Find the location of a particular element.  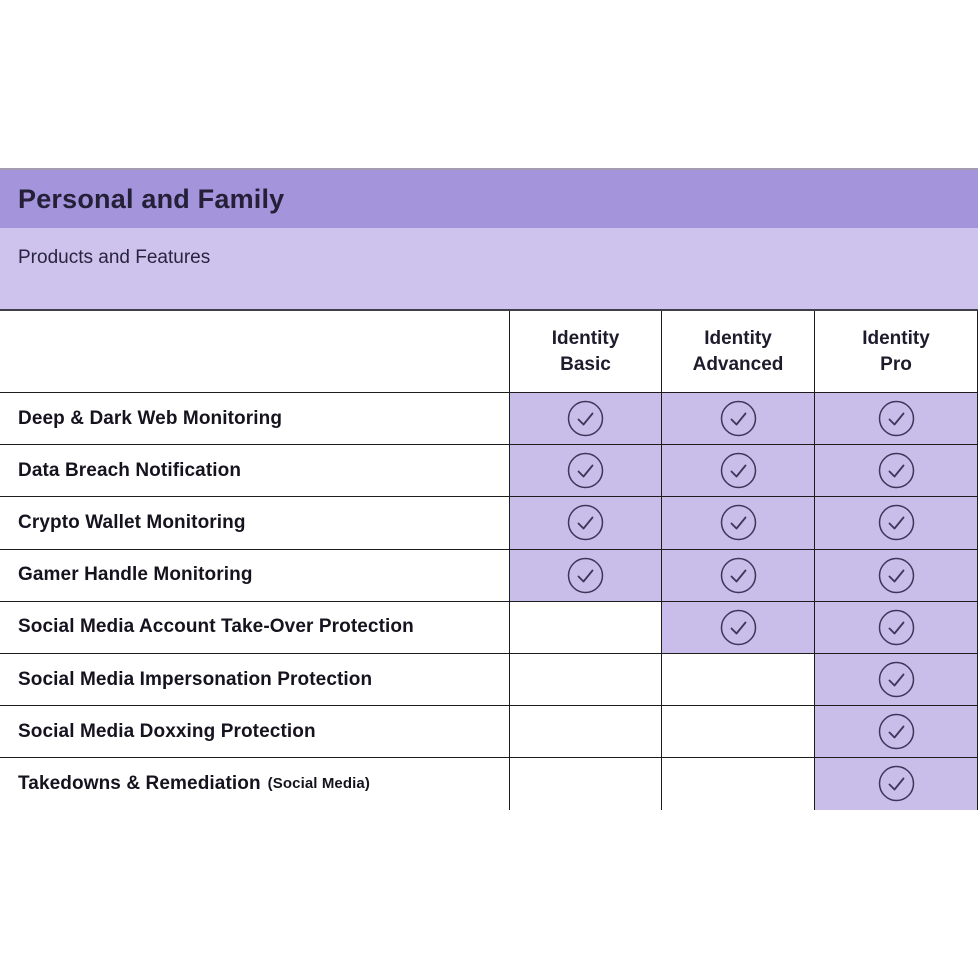

section-title: Personal and Family is located at coordinates (151, 198).